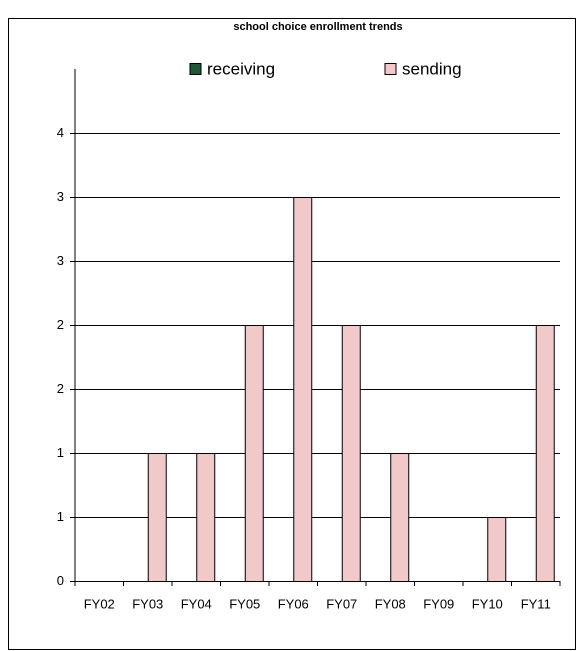 The width and height of the screenshot is (577, 651). Describe the element at coordinates (99, 603) in the screenshot. I see `x-tick-label: FY02` at that location.